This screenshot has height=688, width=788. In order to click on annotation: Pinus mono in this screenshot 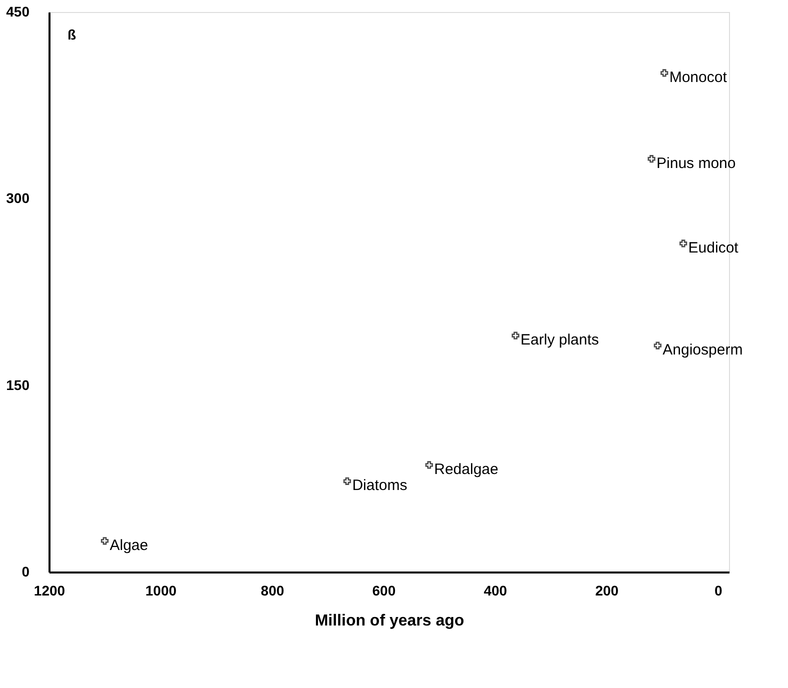, I will do `click(696, 163)`.